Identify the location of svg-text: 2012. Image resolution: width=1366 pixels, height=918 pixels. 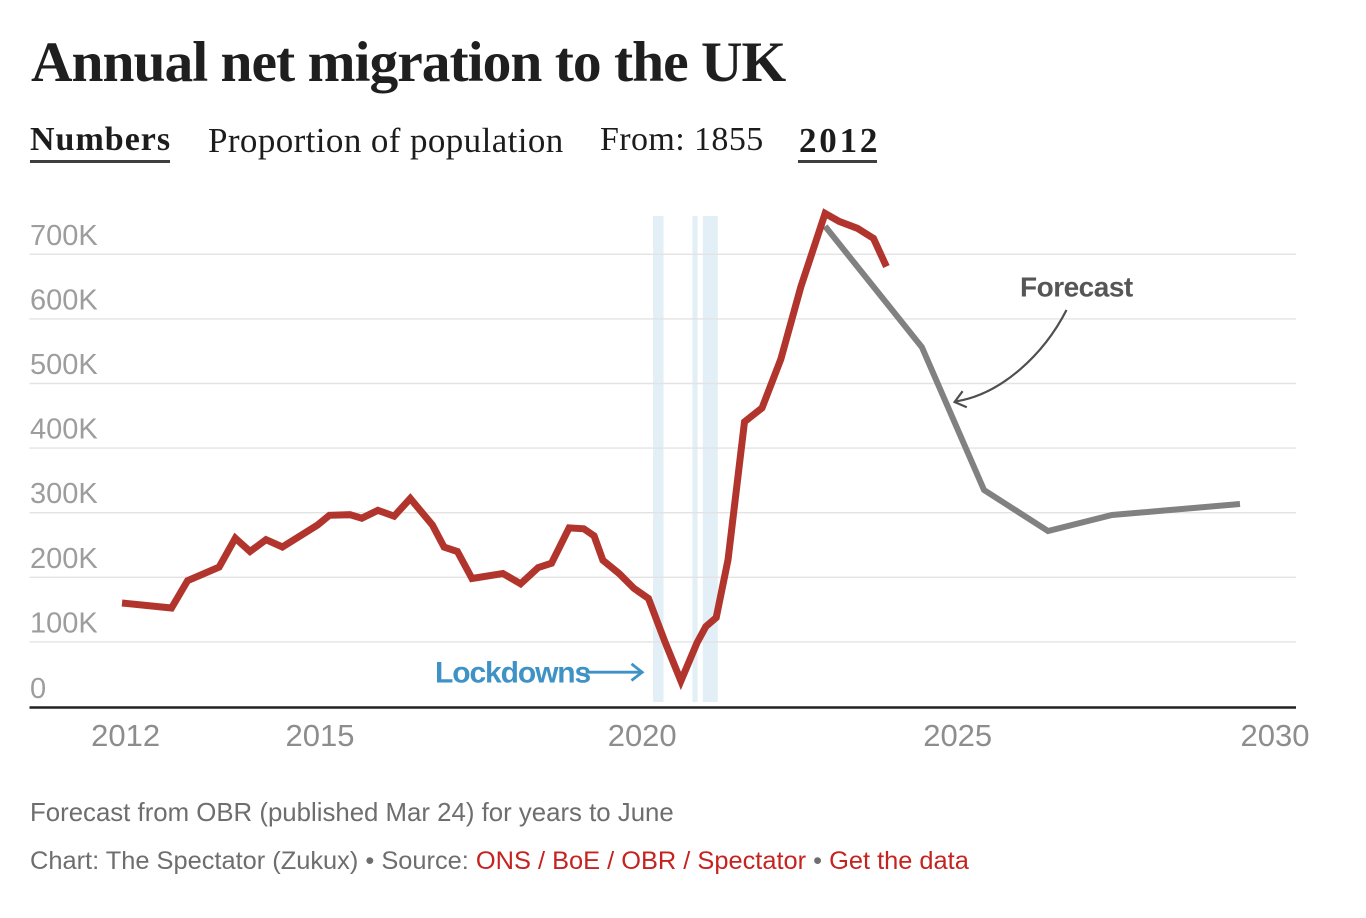
(125, 735).